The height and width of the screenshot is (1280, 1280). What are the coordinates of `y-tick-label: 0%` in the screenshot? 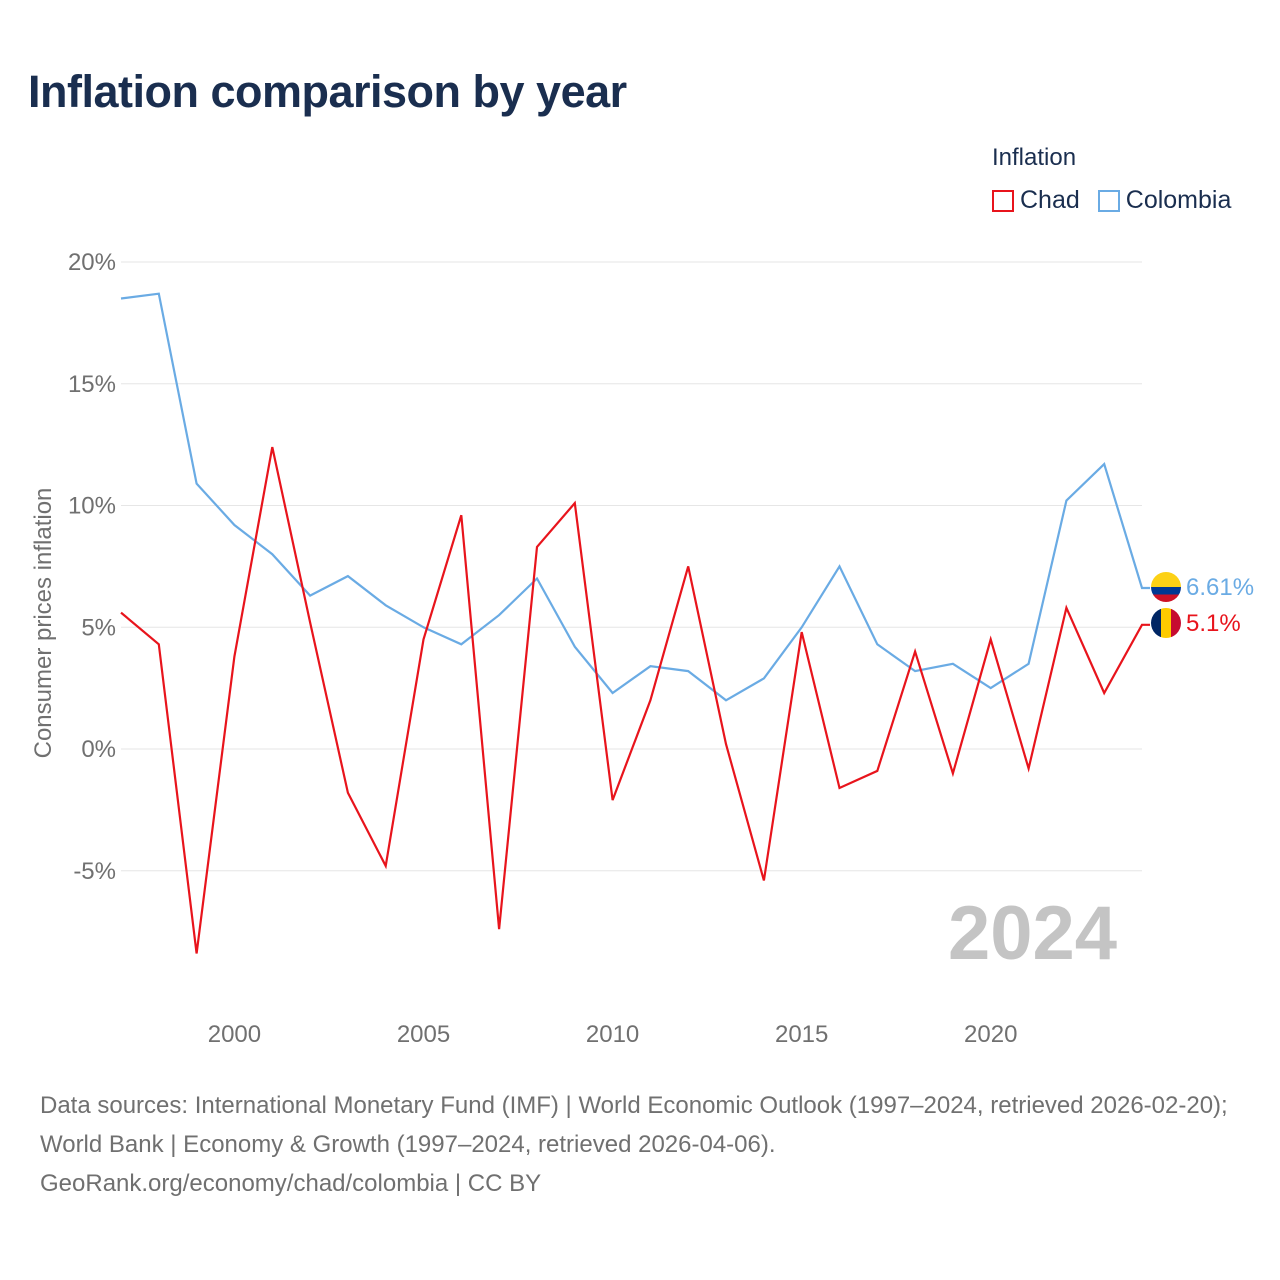 It's located at (98, 749).